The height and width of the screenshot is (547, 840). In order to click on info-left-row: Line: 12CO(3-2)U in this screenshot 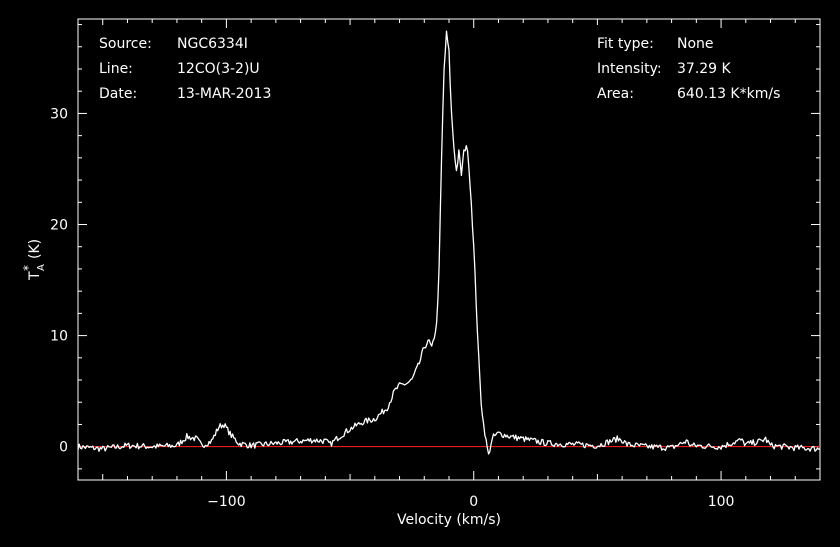, I will do `click(185, 69)`.